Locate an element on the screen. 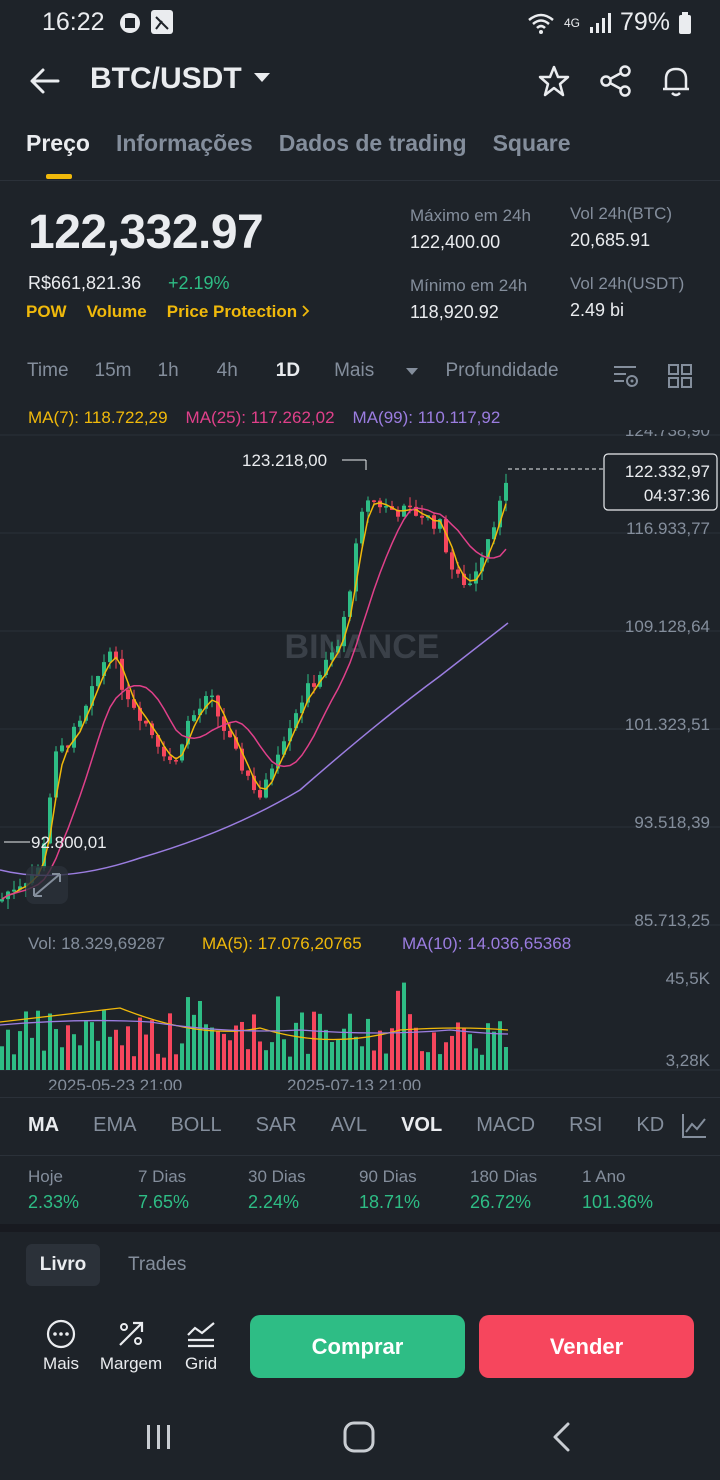 Image resolution: width=720 pixels, height=1480 pixels. pair-title: BTC/USDT is located at coordinates (166, 78).